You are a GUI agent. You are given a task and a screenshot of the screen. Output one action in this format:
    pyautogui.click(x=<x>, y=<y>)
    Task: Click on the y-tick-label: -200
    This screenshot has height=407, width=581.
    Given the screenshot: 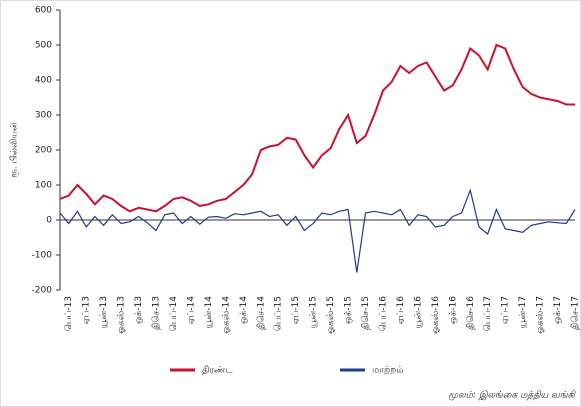 What is the action you would take?
    pyautogui.click(x=42, y=291)
    